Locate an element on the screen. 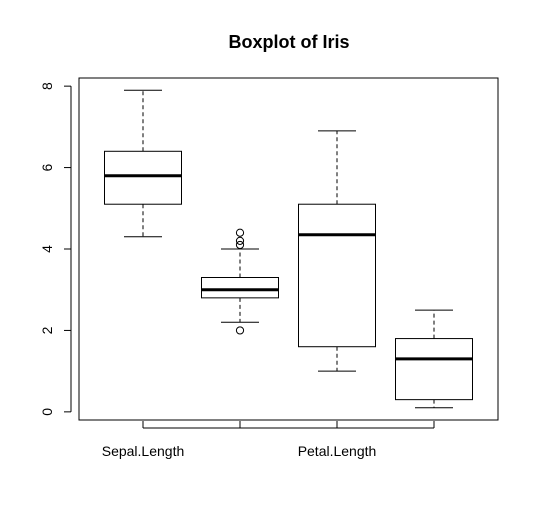  y-tick-label: 2 is located at coordinates (47, 330).